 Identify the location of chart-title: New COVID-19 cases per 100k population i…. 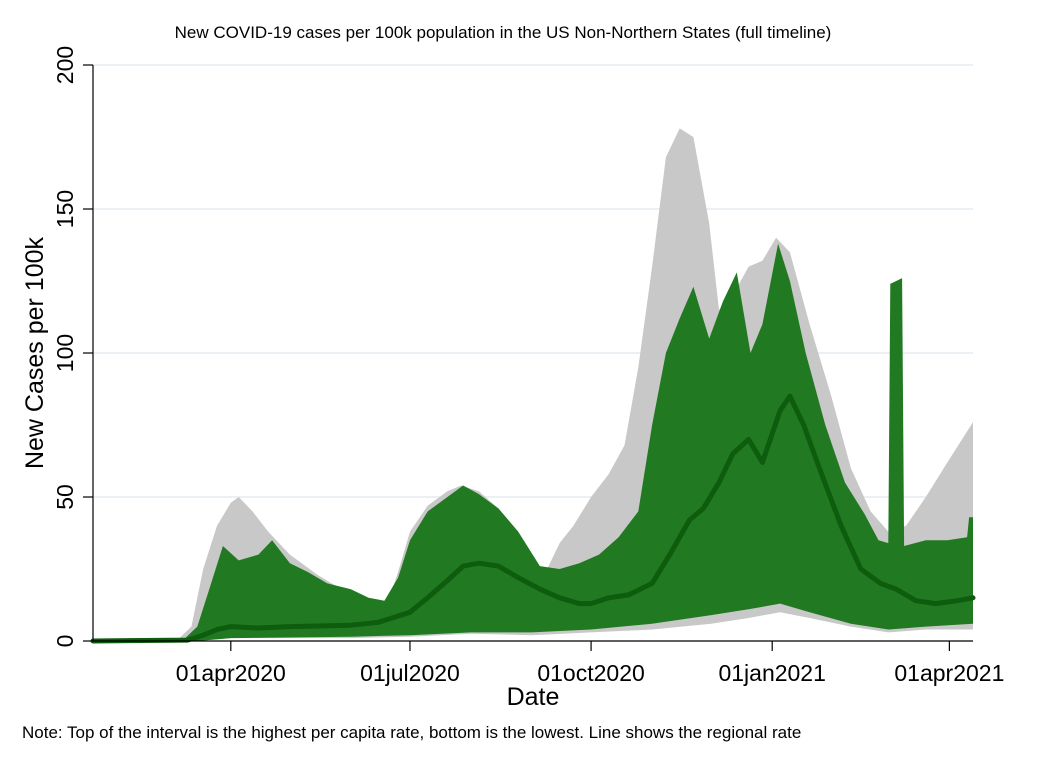
(503, 32).